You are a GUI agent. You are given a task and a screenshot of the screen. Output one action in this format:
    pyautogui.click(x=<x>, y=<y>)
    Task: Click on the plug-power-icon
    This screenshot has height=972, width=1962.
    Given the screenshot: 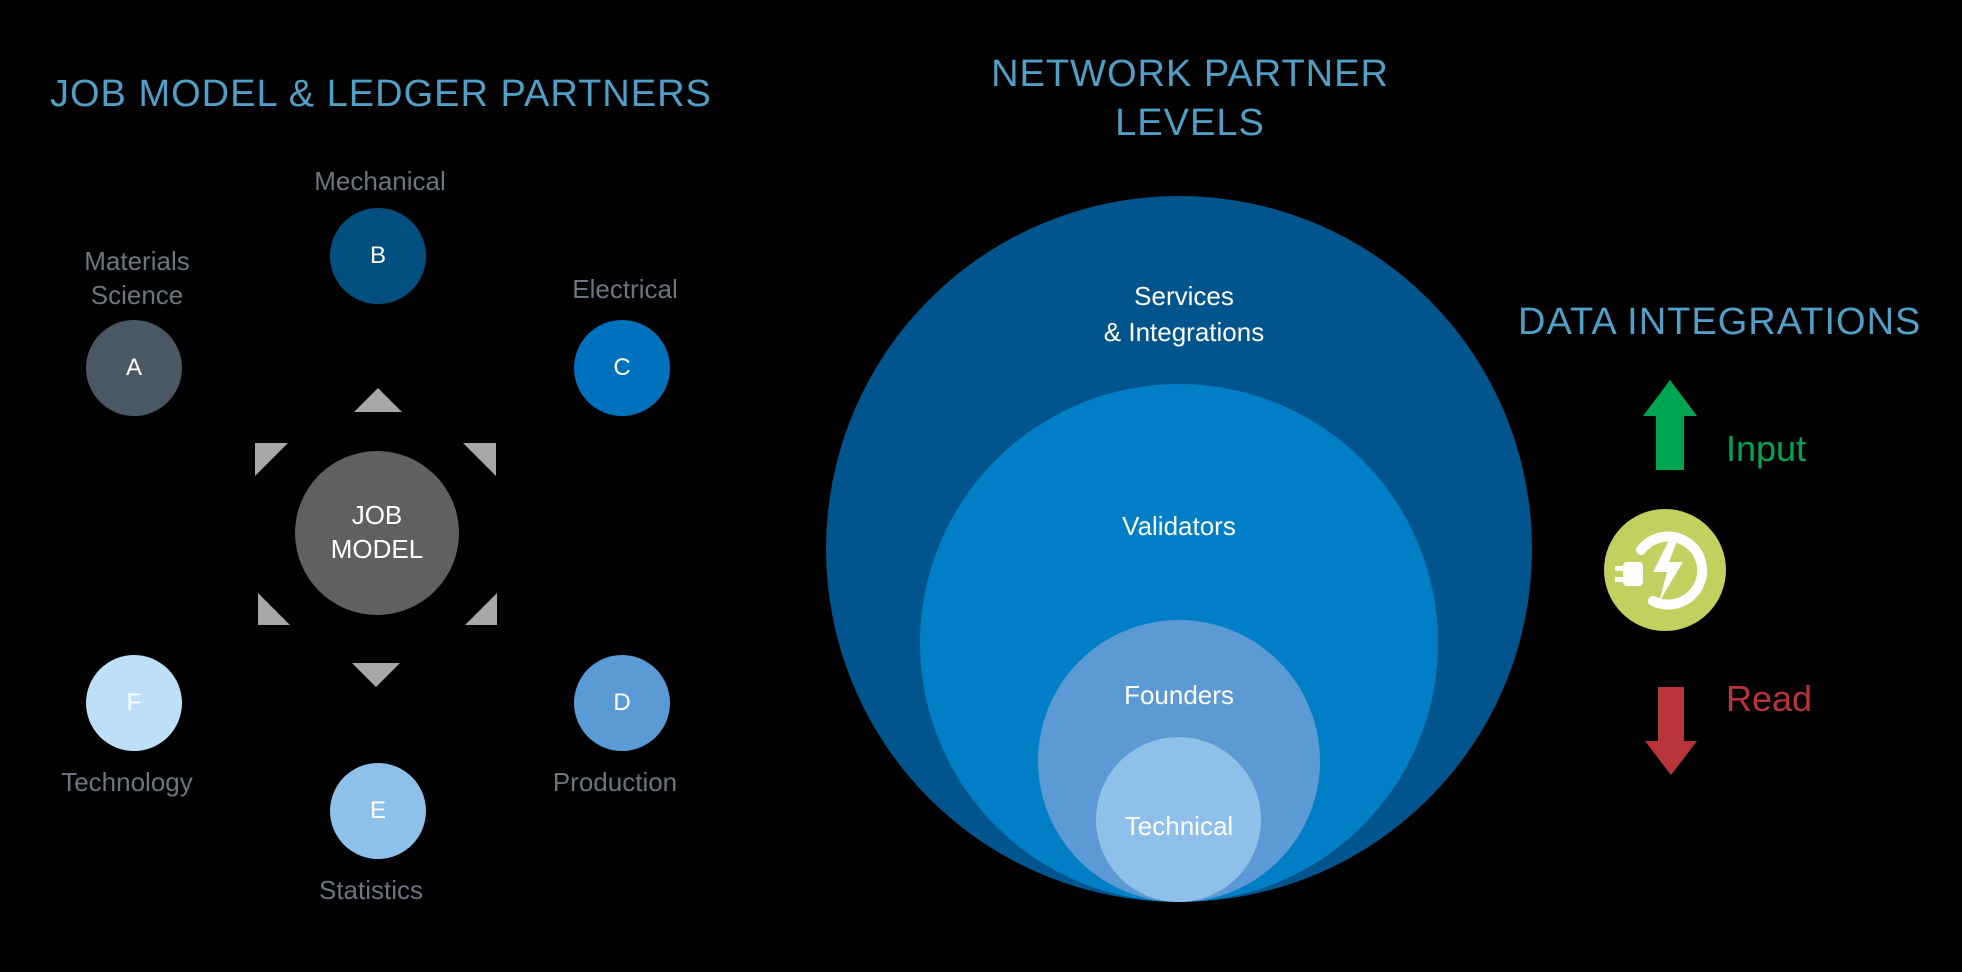 What is the action you would take?
    pyautogui.click(x=1665, y=570)
    